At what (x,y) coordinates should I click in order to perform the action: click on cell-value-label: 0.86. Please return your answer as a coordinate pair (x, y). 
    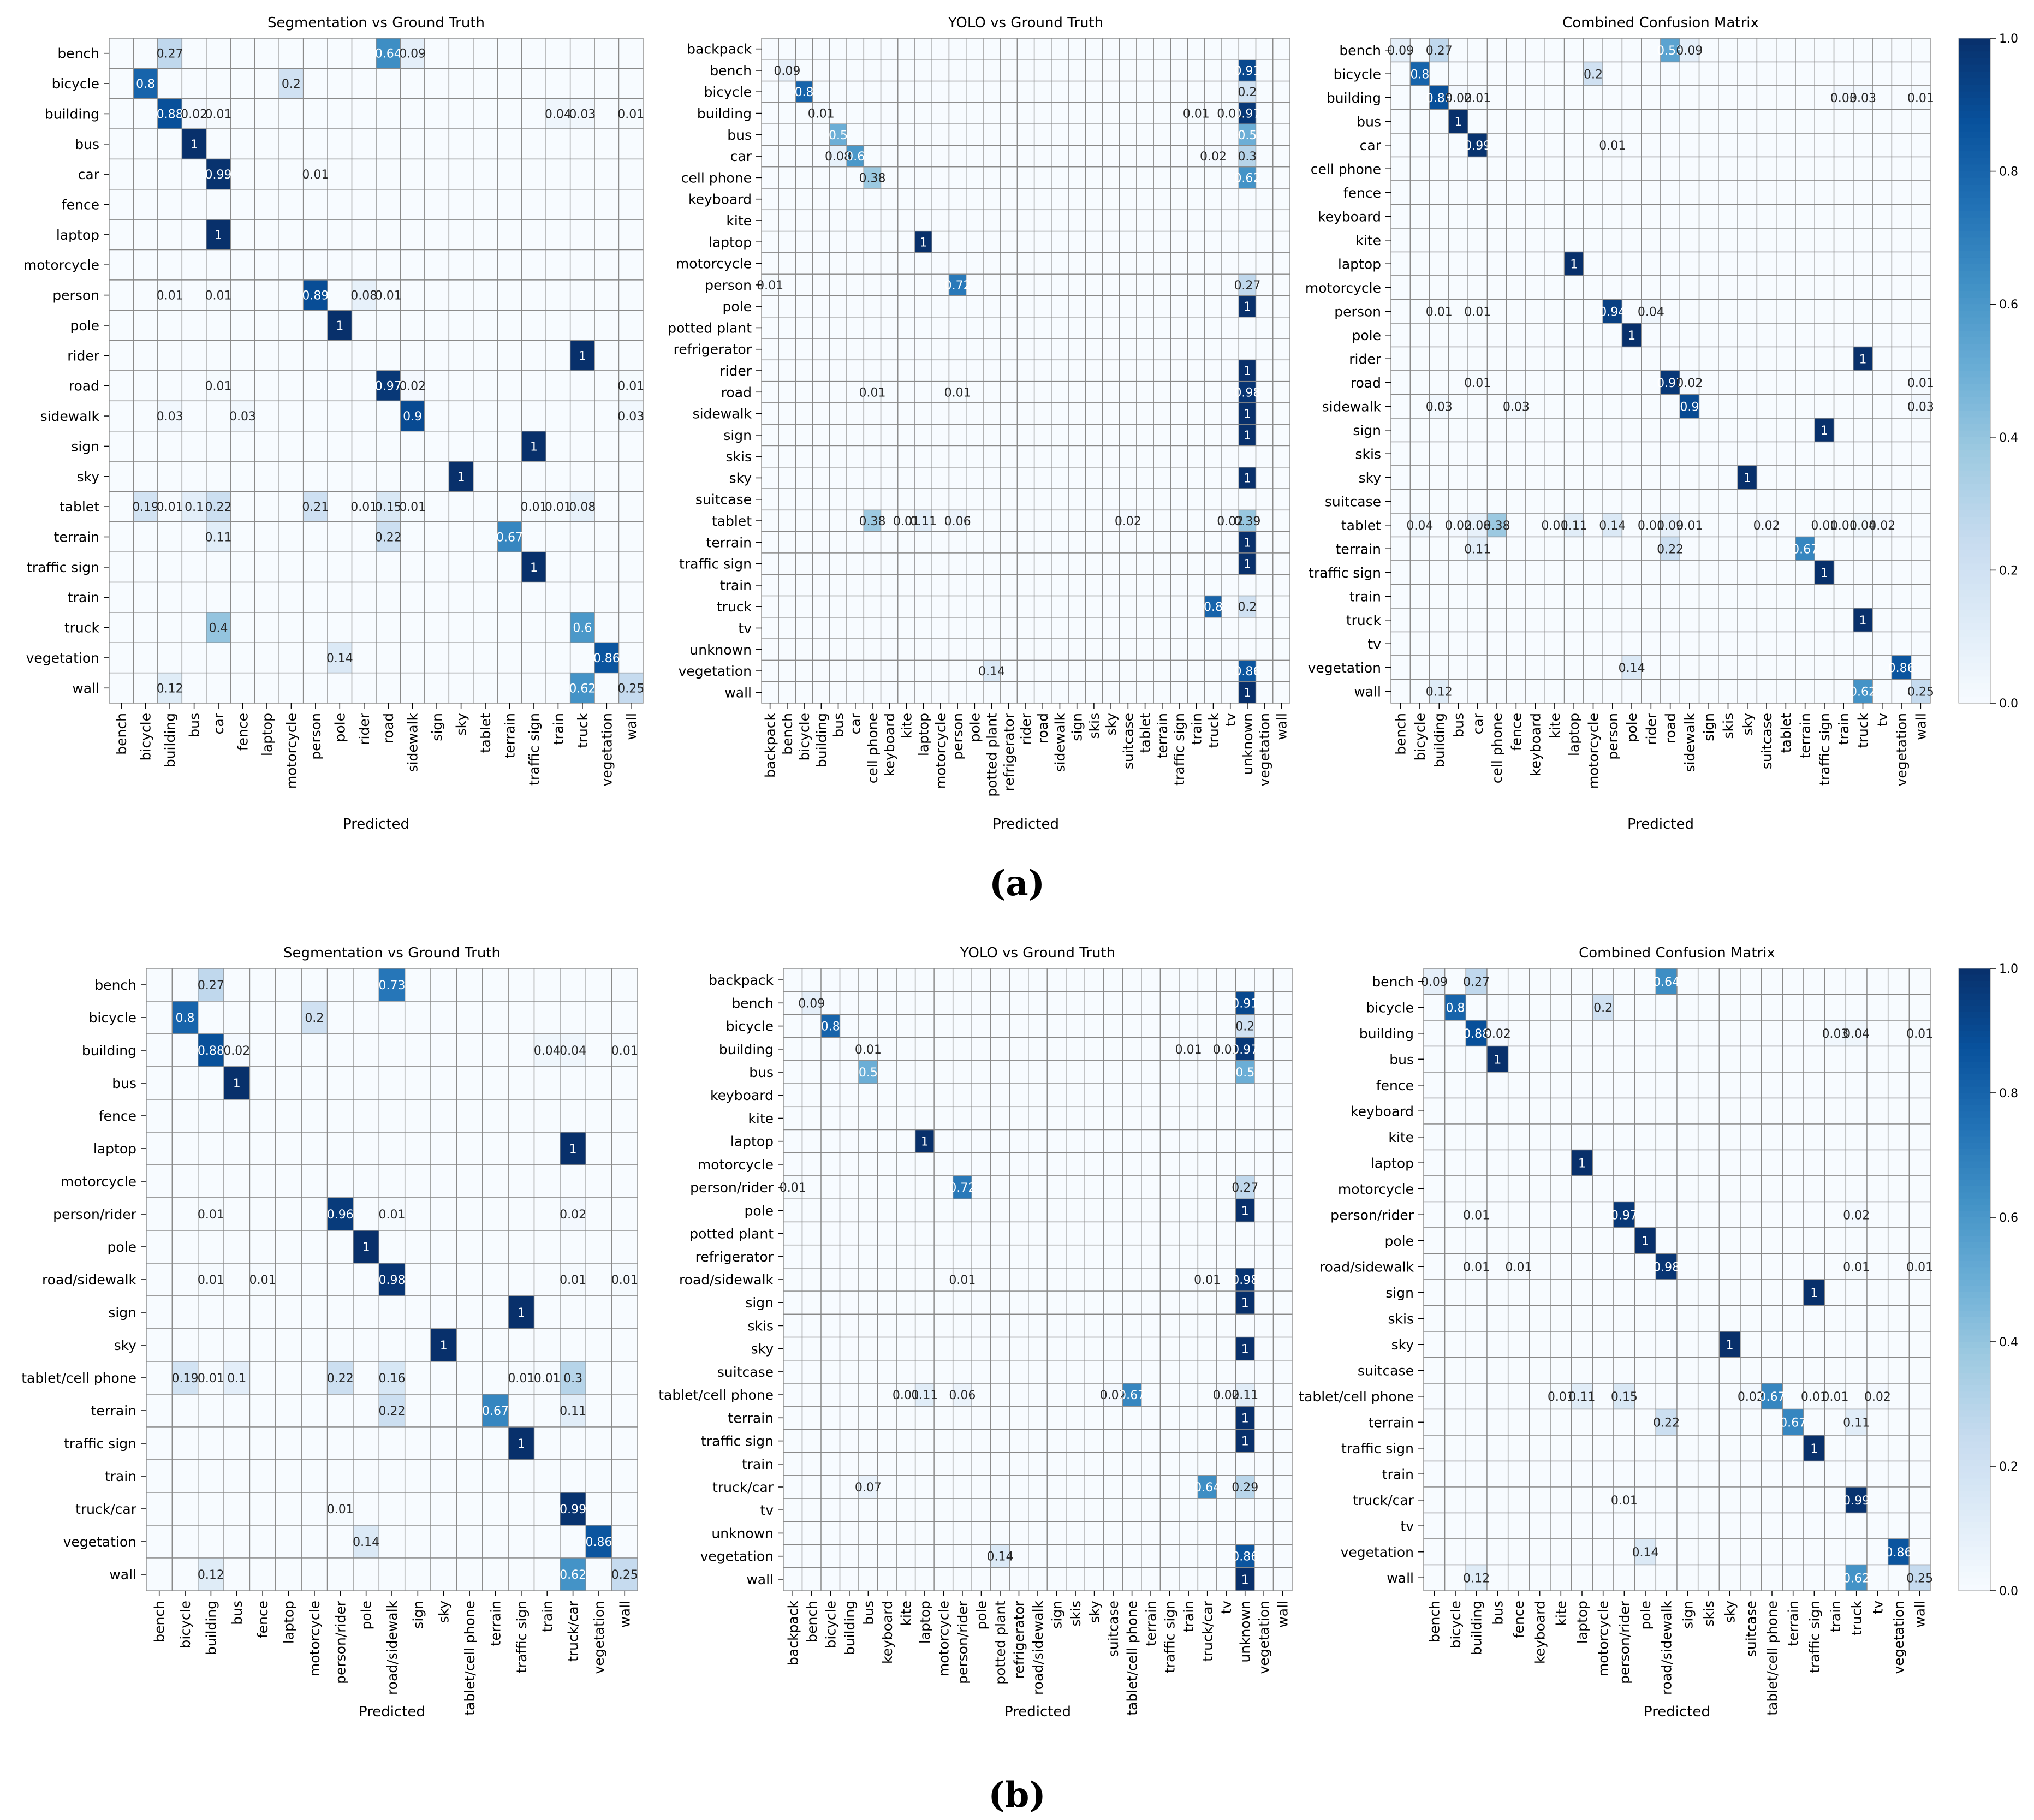
    Looking at the image, I should click on (598, 1542).